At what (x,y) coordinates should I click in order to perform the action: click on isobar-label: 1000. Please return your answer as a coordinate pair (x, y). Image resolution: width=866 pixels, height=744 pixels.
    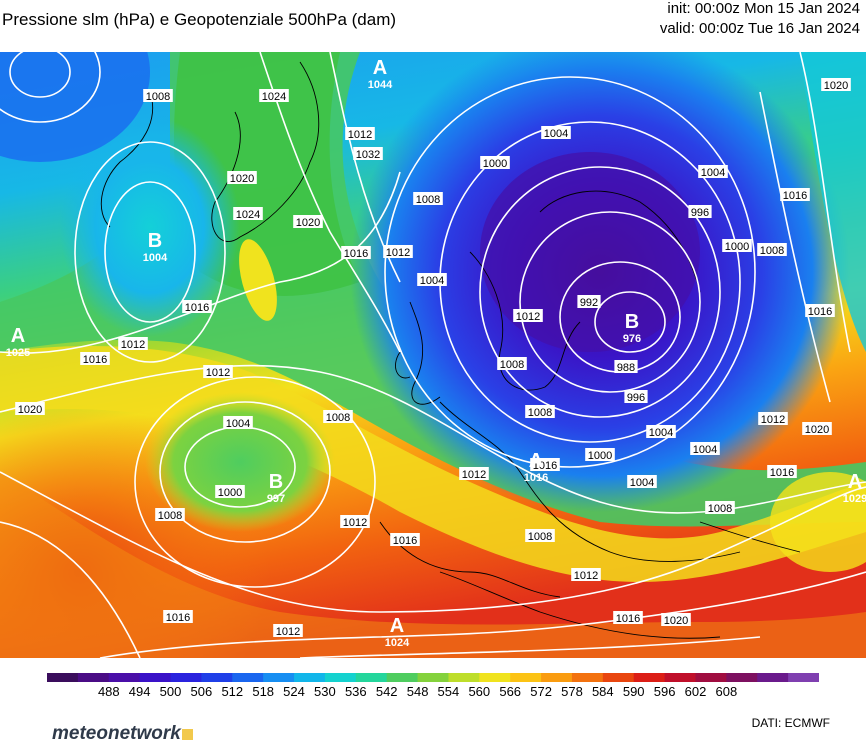
    Looking at the image, I should click on (495, 163).